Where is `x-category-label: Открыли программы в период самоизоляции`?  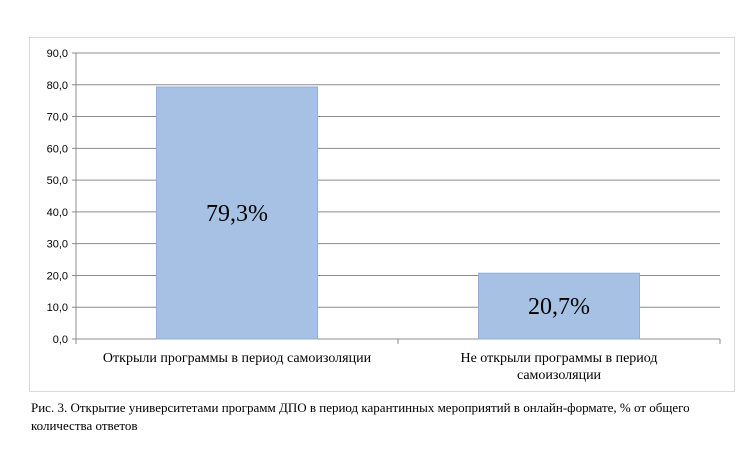
x-category-label: Открыли программы в период самоизоляции is located at coordinates (237, 358).